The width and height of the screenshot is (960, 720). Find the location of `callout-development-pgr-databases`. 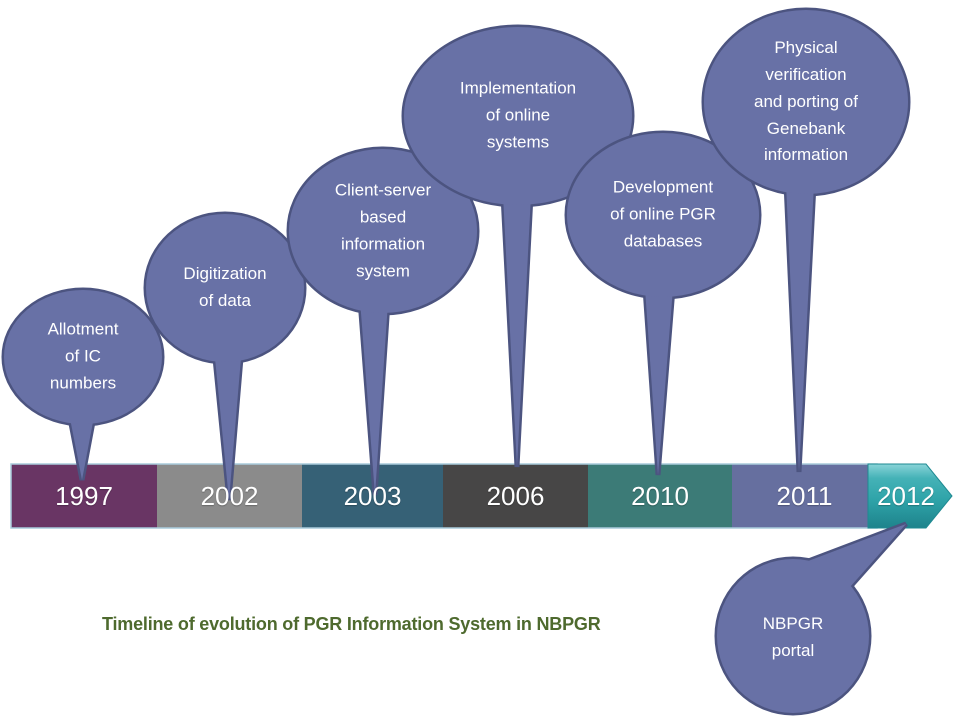

callout-development-pgr-databases is located at coordinates (663, 303).